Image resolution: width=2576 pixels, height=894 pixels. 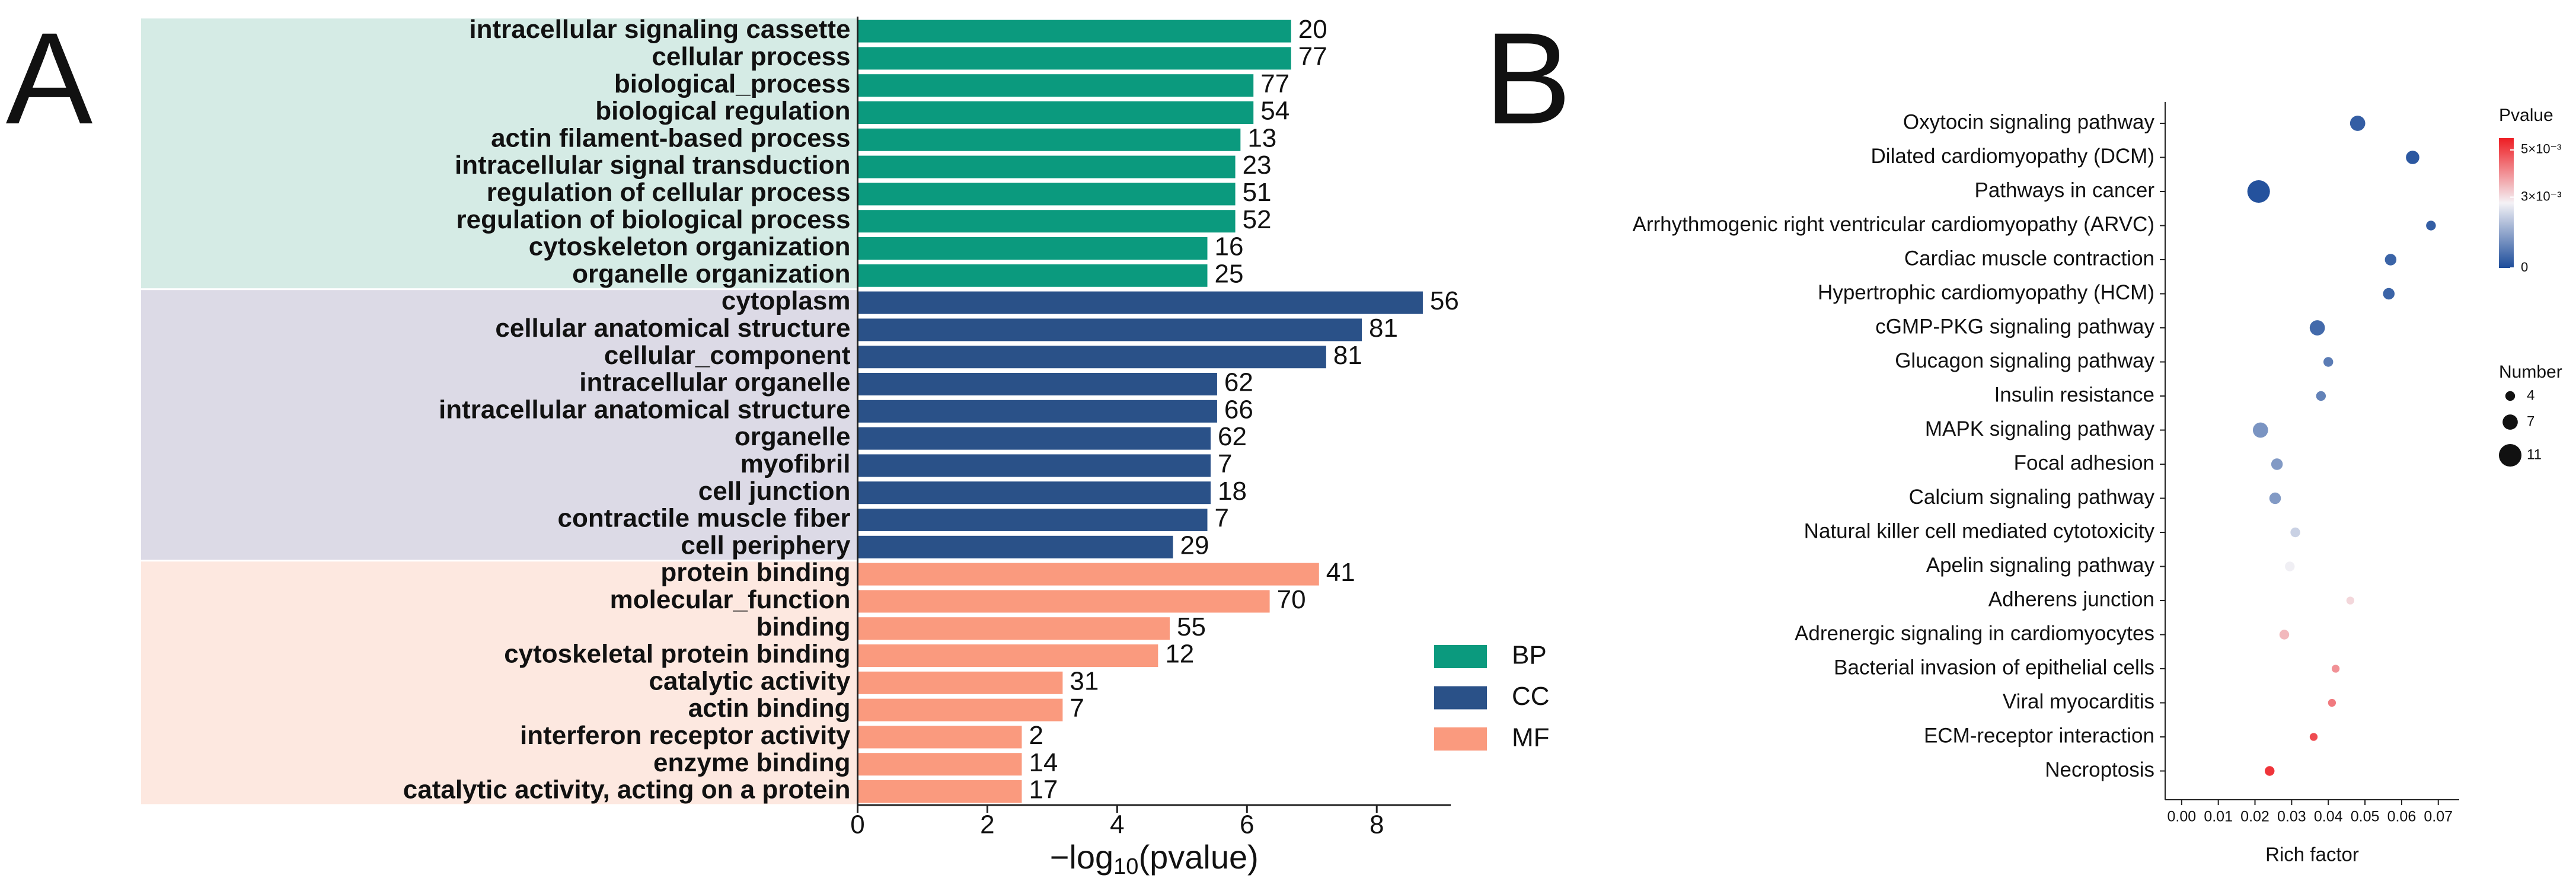 I want to click on x-axis-label: Rich factor, so click(x=2312, y=855).